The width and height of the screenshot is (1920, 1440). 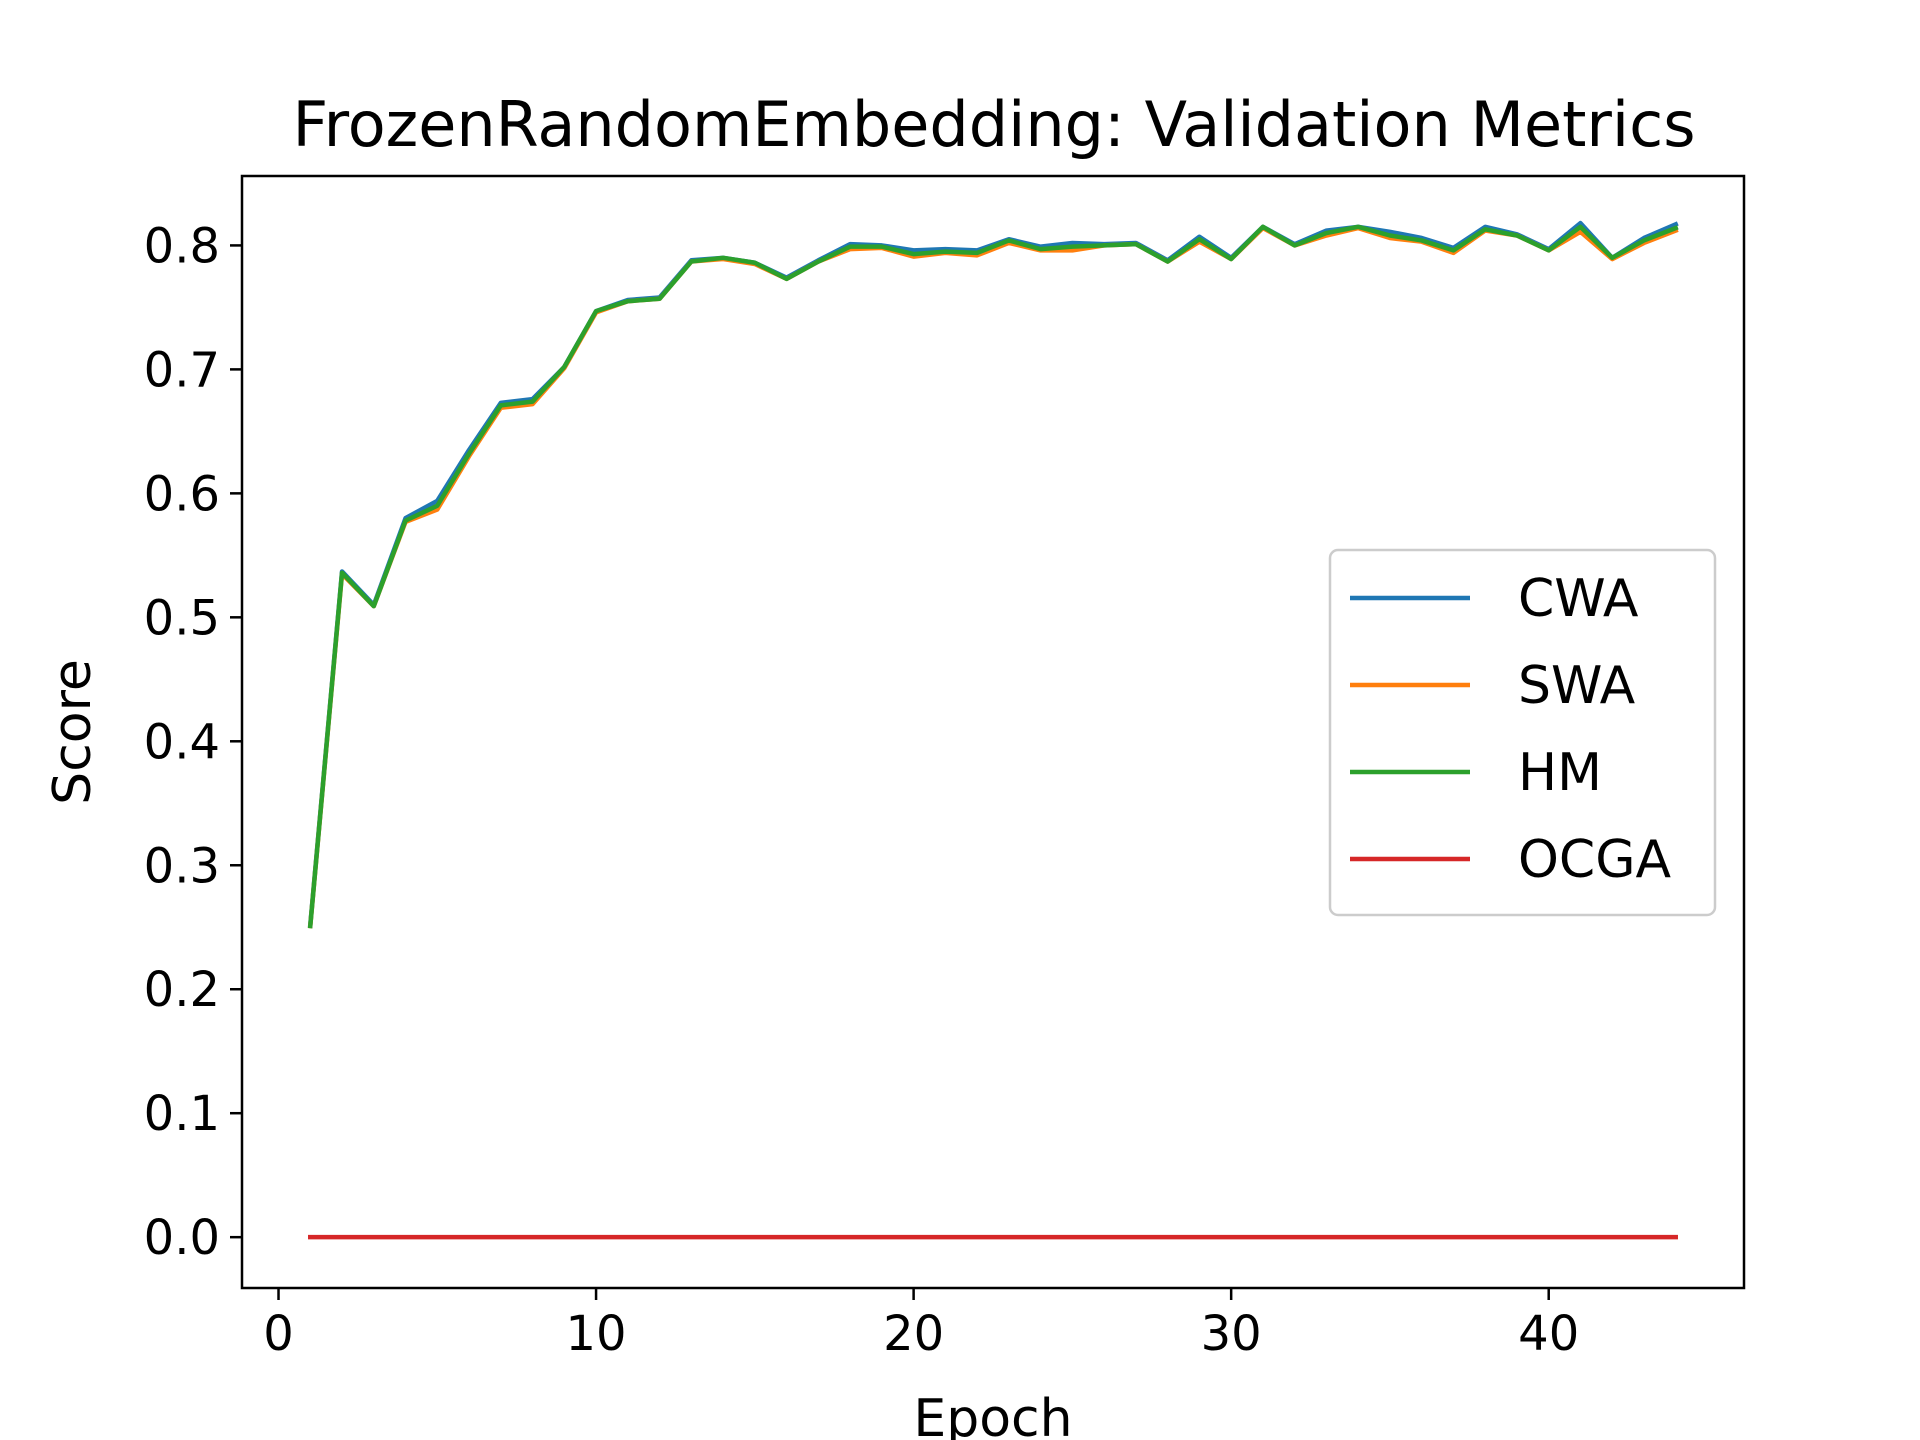 I want to click on legend: CWA SWA HM OCGA, so click(x=1522, y=732).